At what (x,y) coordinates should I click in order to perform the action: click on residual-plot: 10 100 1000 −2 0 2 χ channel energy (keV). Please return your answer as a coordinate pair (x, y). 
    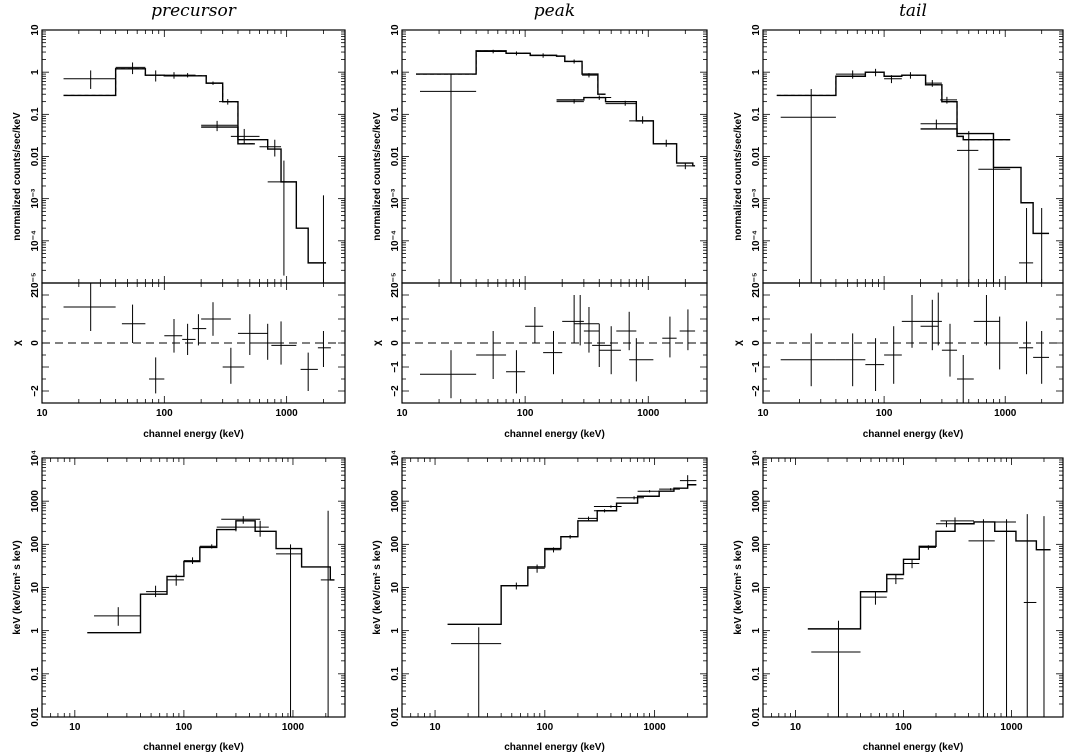
    Looking at the image, I should click on (179, 361).